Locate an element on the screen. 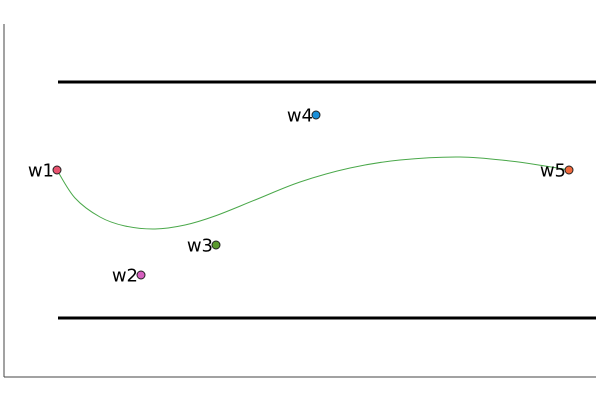 This screenshot has width=600, height=400. waypoint-label-w4: w4 is located at coordinates (300, 116).